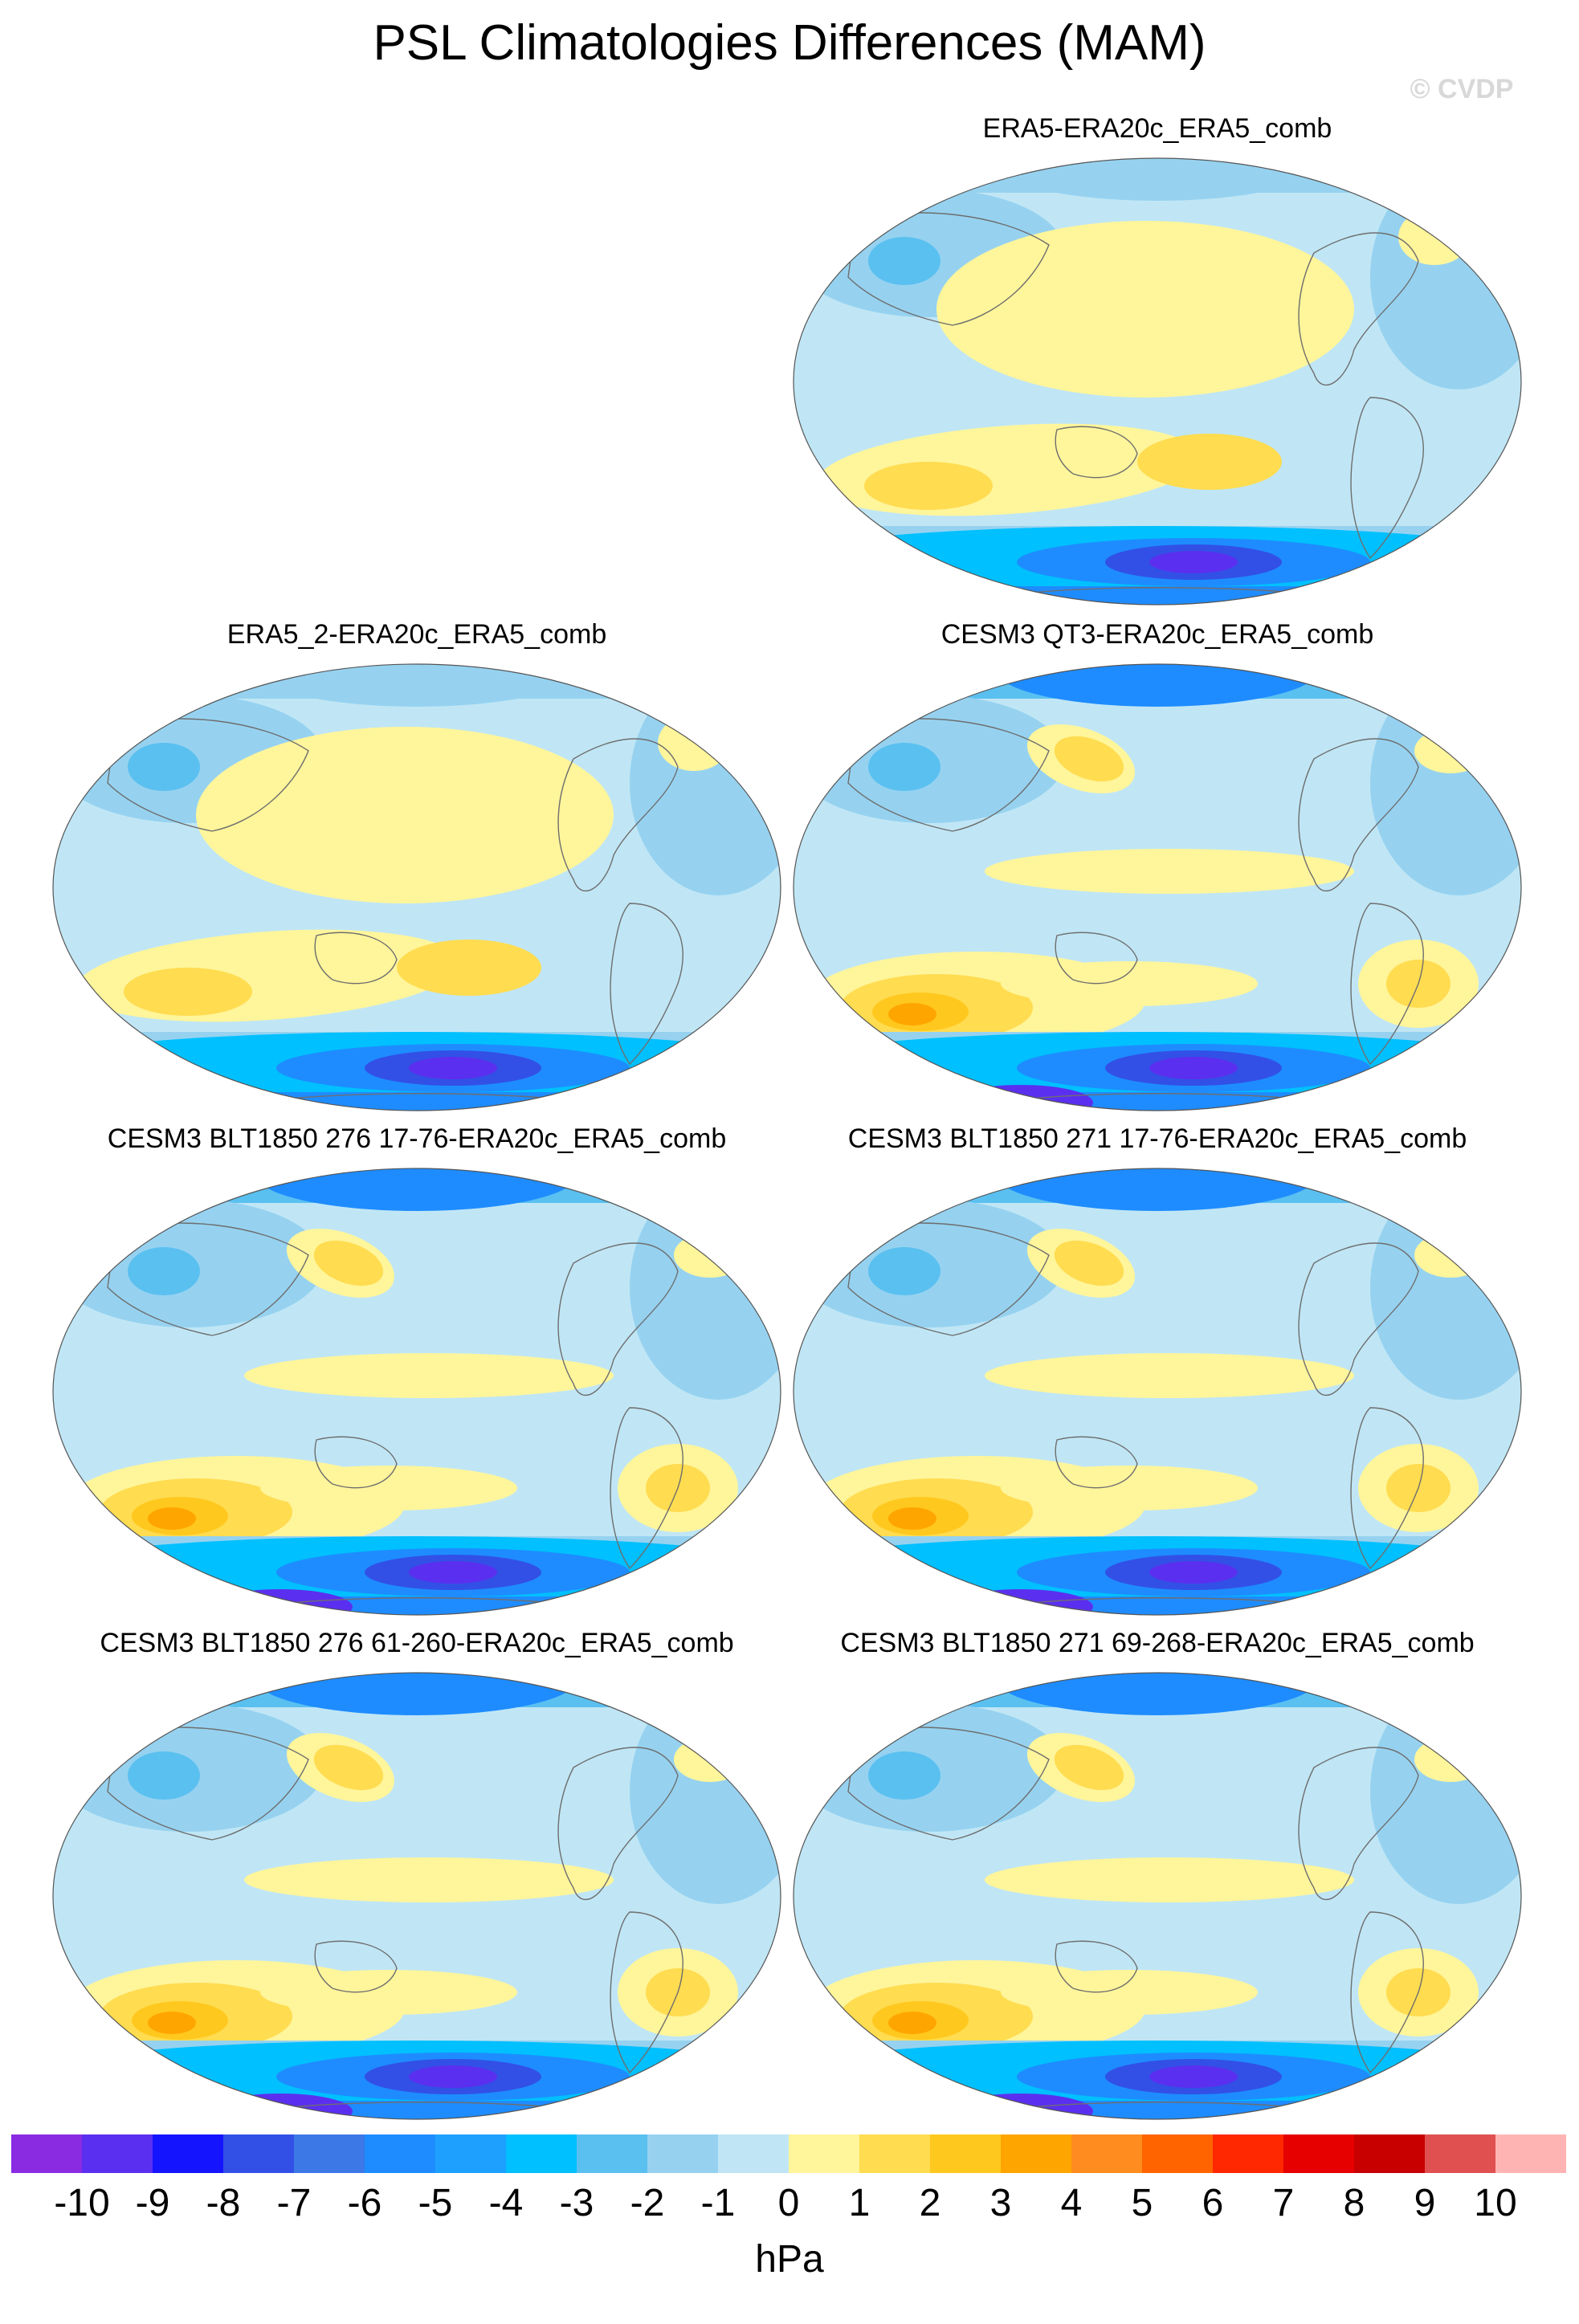  What do you see at coordinates (294, 2203) in the screenshot?
I see `colorbar-tick-label: -7` at bounding box center [294, 2203].